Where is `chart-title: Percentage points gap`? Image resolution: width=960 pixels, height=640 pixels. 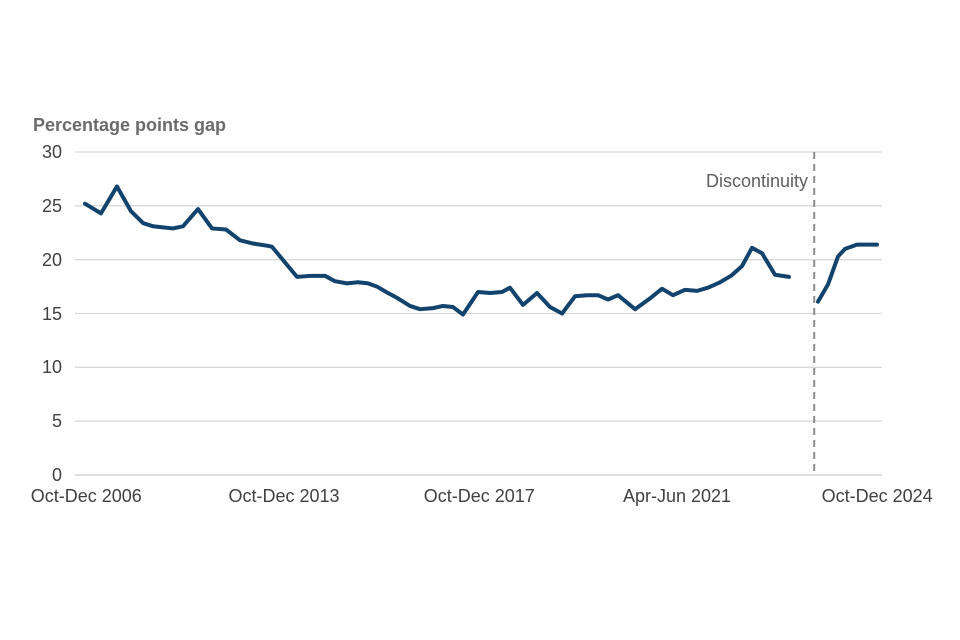 chart-title: Percentage points gap is located at coordinates (130, 125).